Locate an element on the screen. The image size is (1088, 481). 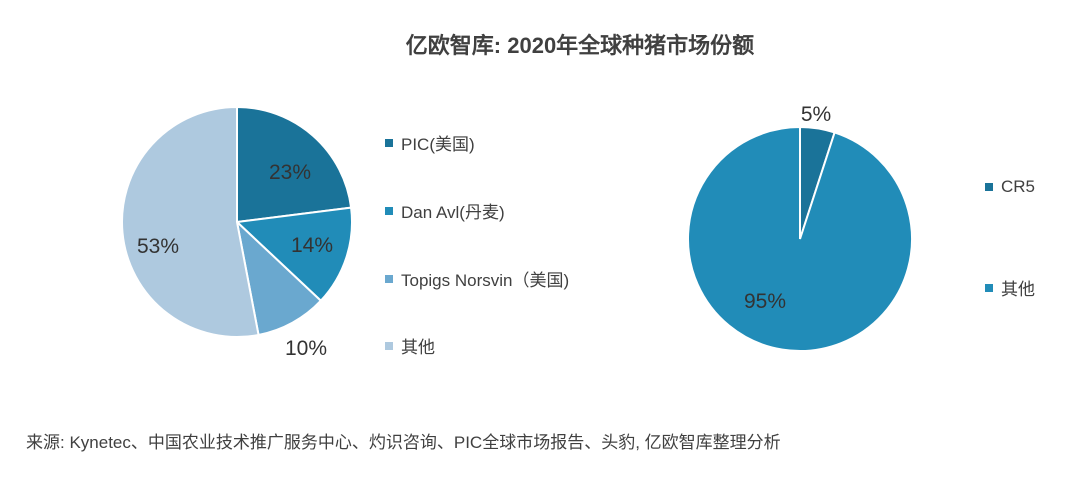
data-label-1: 95% is located at coordinates (765, 301).